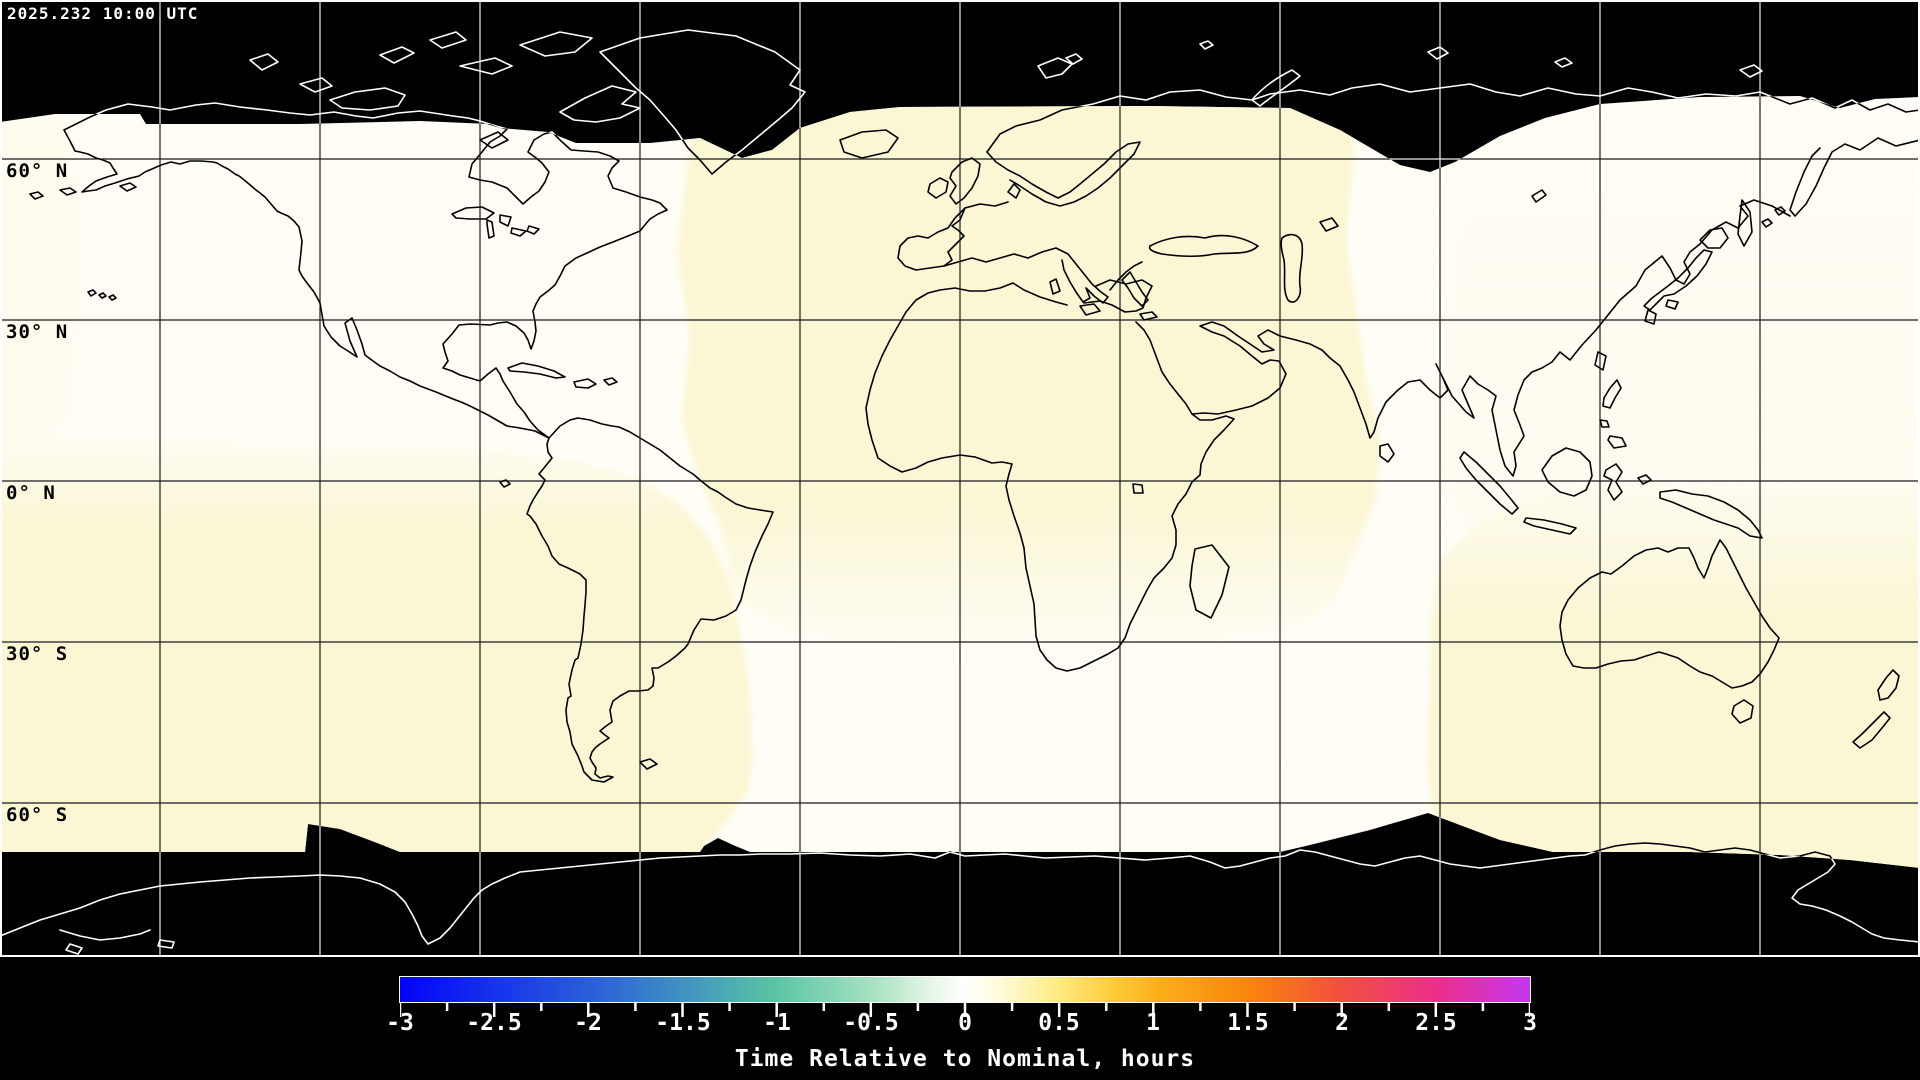  I want to click on latitude-label-30s: 30° S, so click(37, 654).